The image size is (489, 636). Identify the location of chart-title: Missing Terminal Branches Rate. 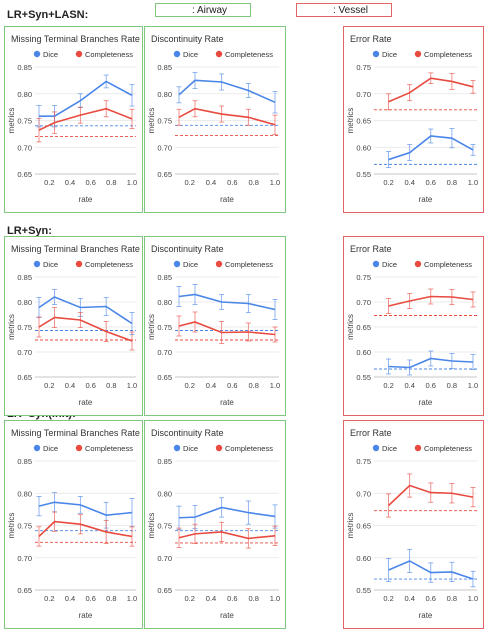
(75, 433).